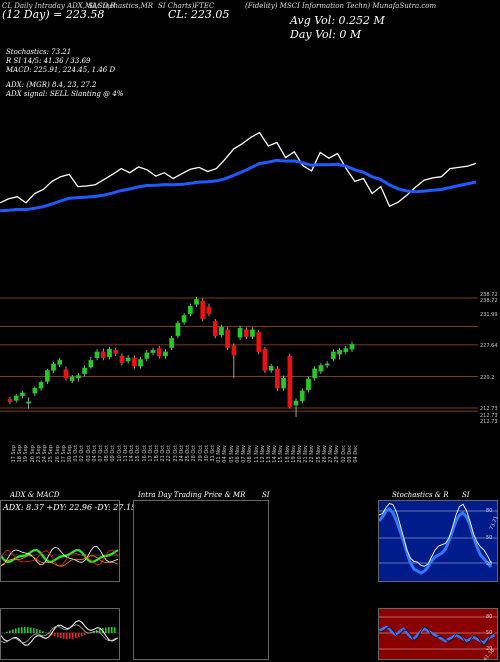 The height and width of the screenshot is (662, 500). I want to click on price-label-5: 220.2, so click(487, 378).